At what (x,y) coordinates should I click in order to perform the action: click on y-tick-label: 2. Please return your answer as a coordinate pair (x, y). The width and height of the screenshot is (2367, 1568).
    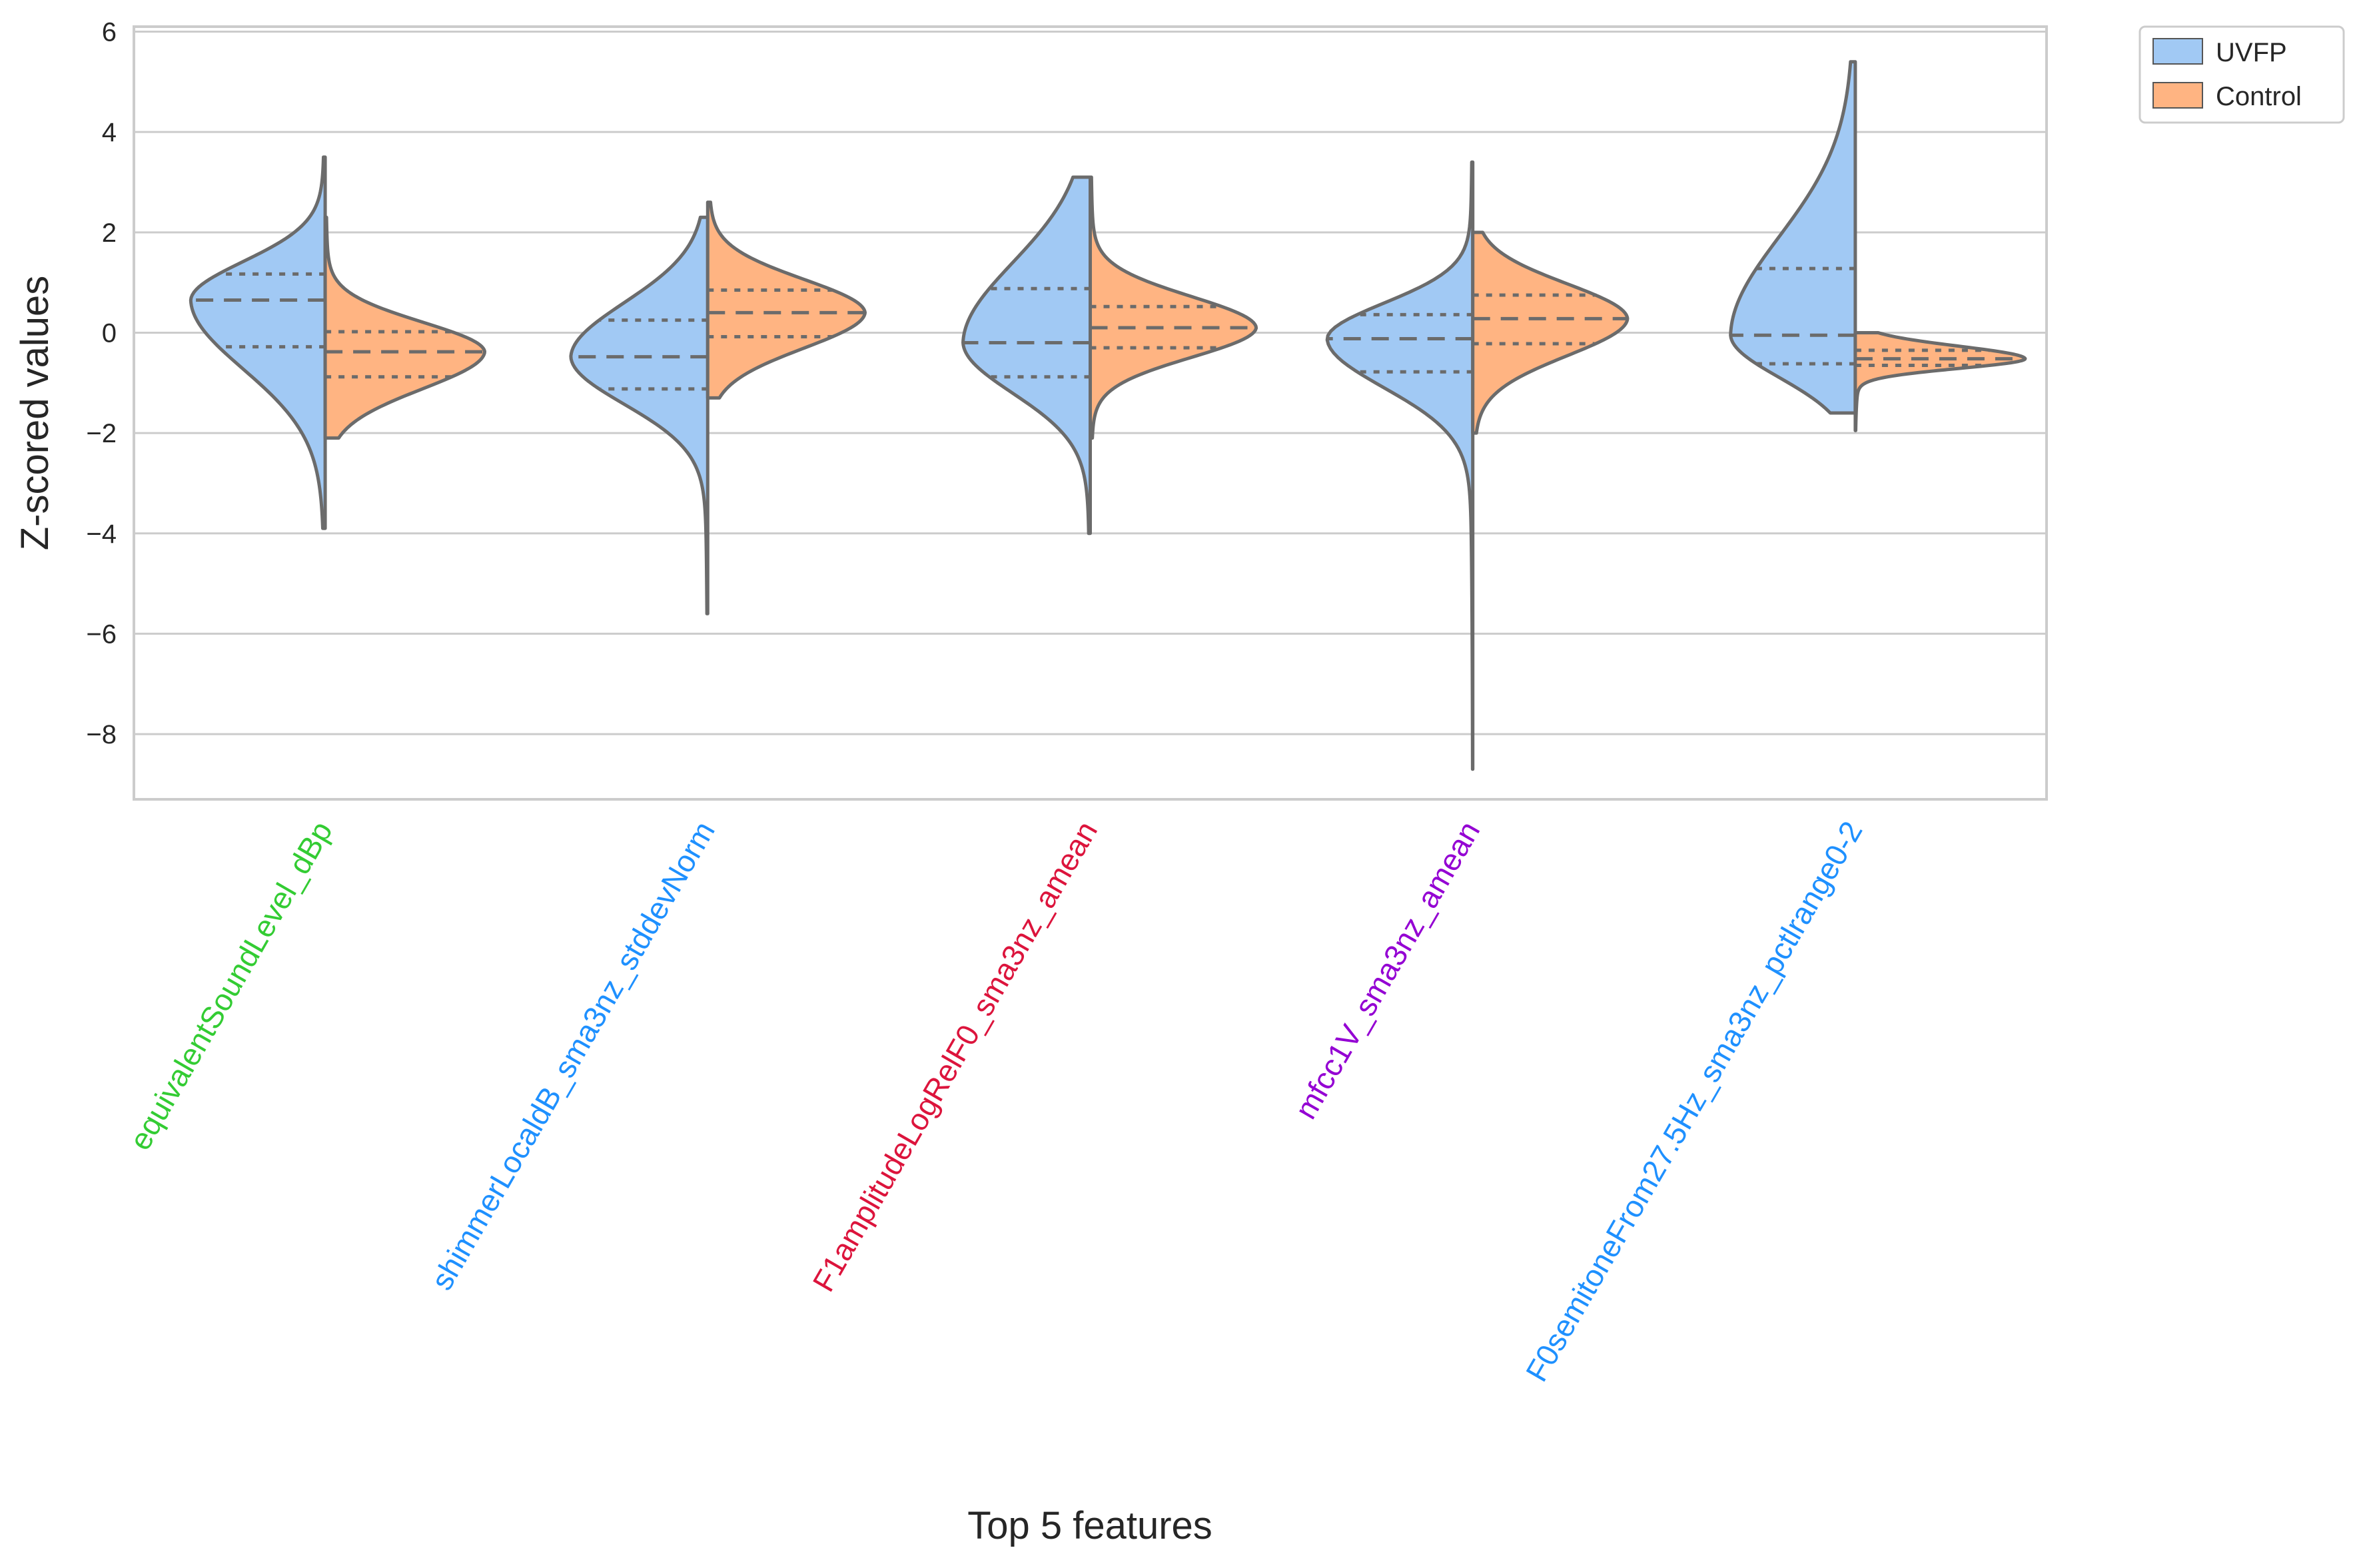
    Looking at the image, I should click on (109, 233).